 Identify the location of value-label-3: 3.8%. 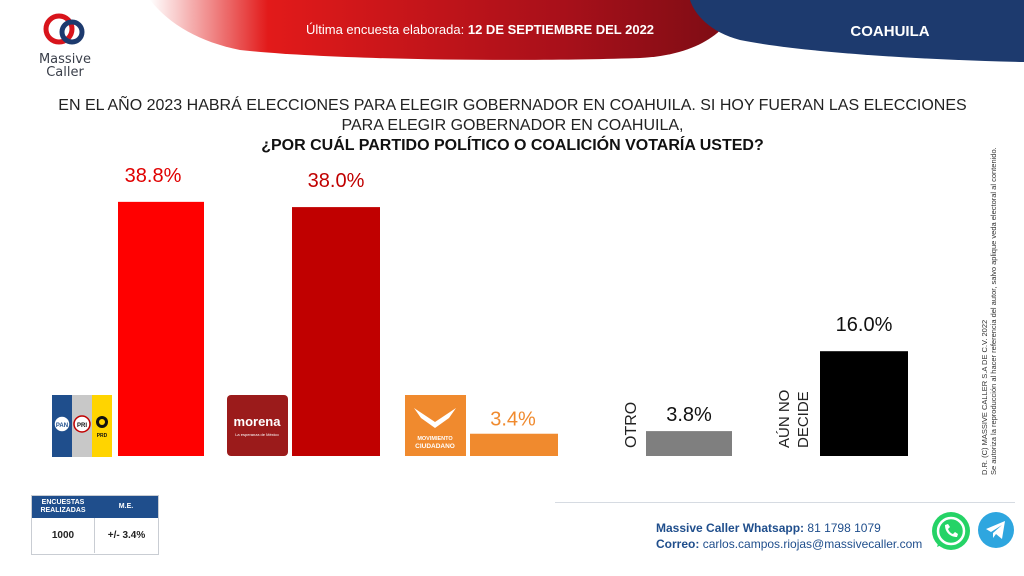
(689, 415).